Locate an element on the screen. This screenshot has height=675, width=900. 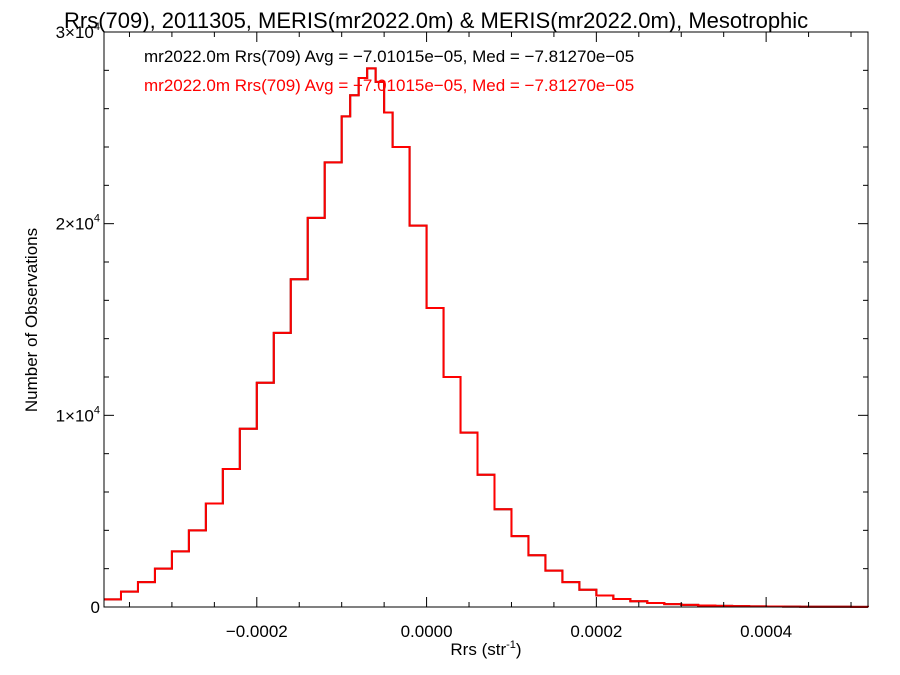
y-tick-mantissa: 1×10 is located at coordinates (75, 415).